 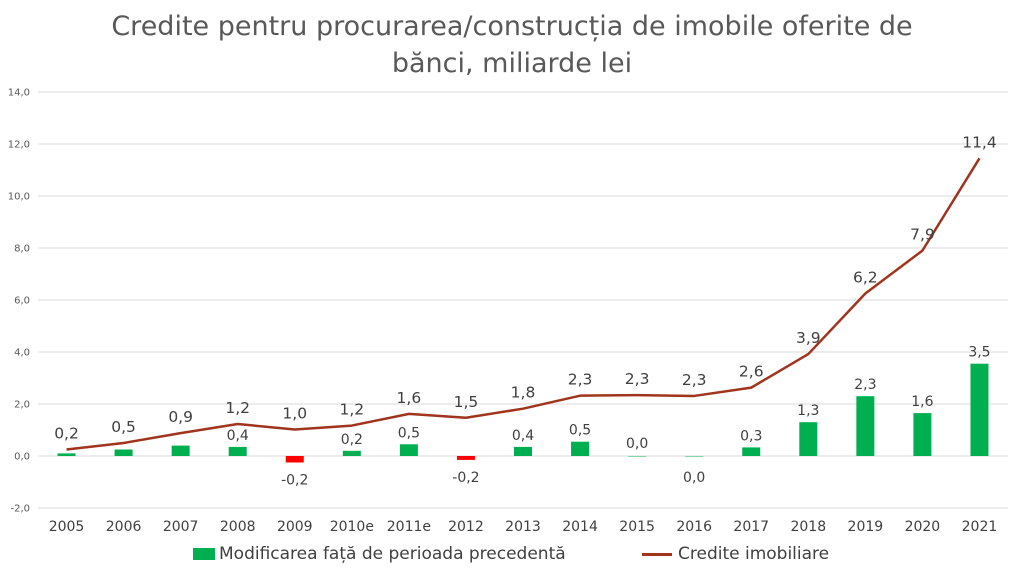 I want to click on line-data-label: 0,2, so click(x=66, y=434).